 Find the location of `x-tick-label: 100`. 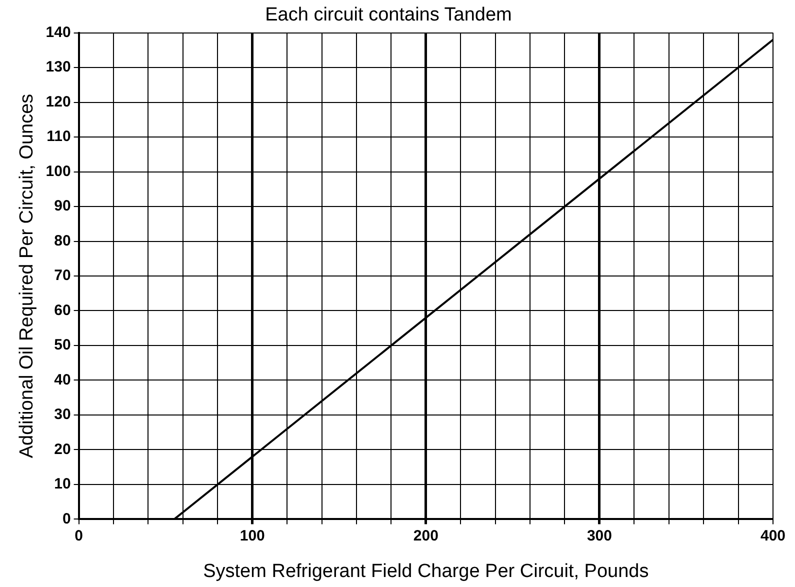

x-tick-label: 100 is located at coordinates (252, 535).